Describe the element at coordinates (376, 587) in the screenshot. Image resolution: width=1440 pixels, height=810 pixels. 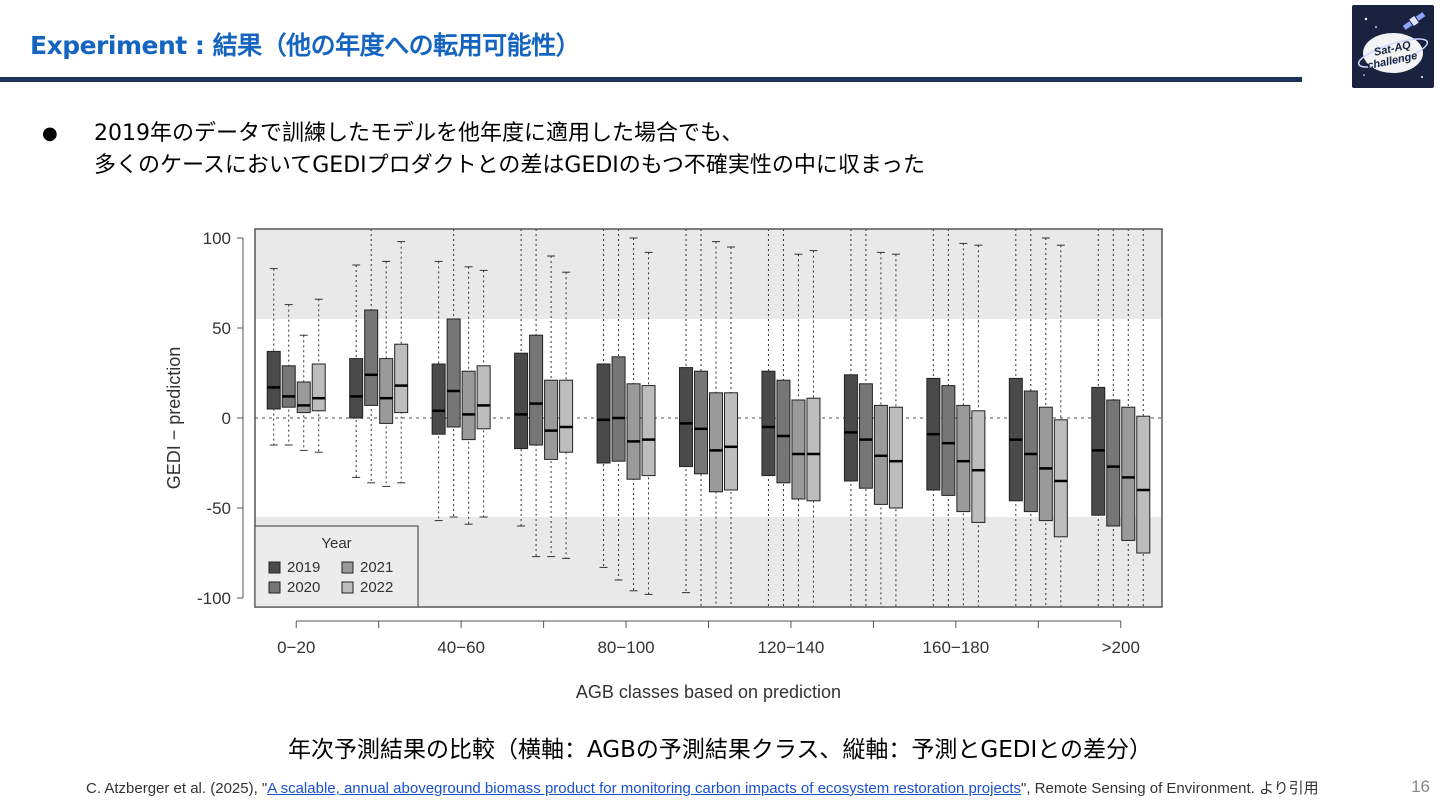
I see `legend-label-2022: 2022` at that location.